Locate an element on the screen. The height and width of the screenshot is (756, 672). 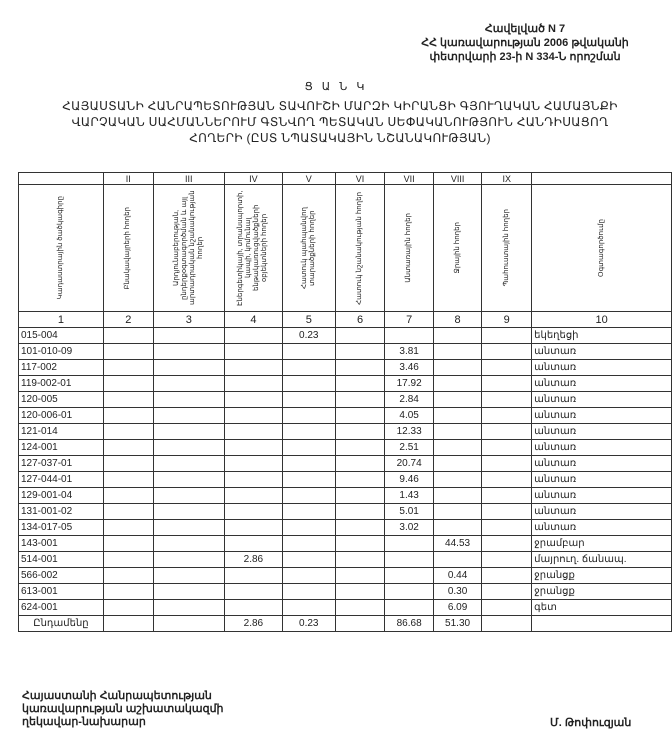
cadastral-code: 121-014 is located at coordinates (61, 431).